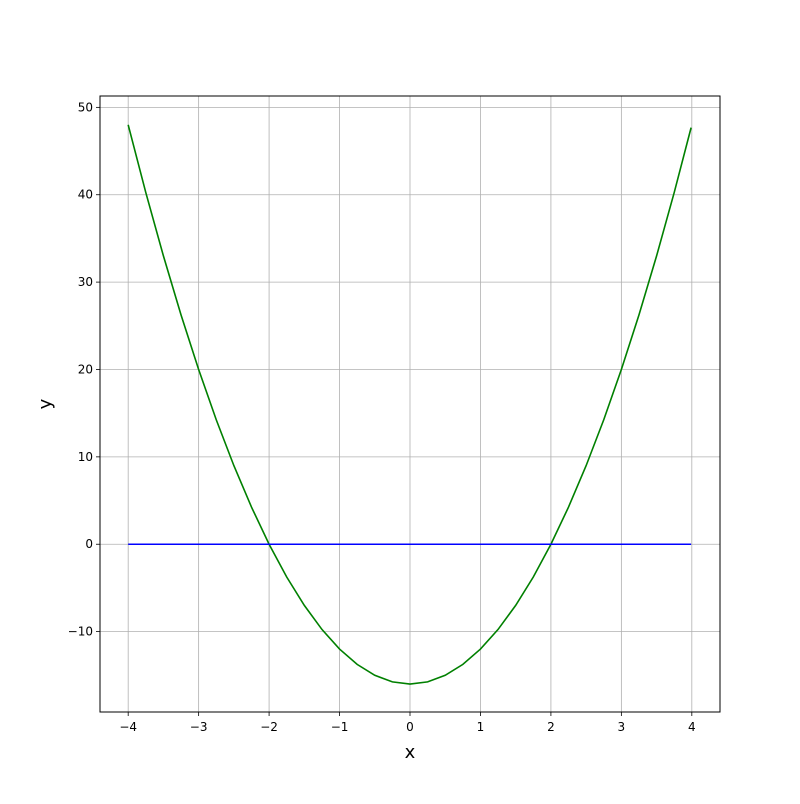 This screenshot has height=804, width=800. What do you see at coordinates (551, 727) in the screenshot?
I see `x-tick-label: 2` at bounding box center [551, 727].